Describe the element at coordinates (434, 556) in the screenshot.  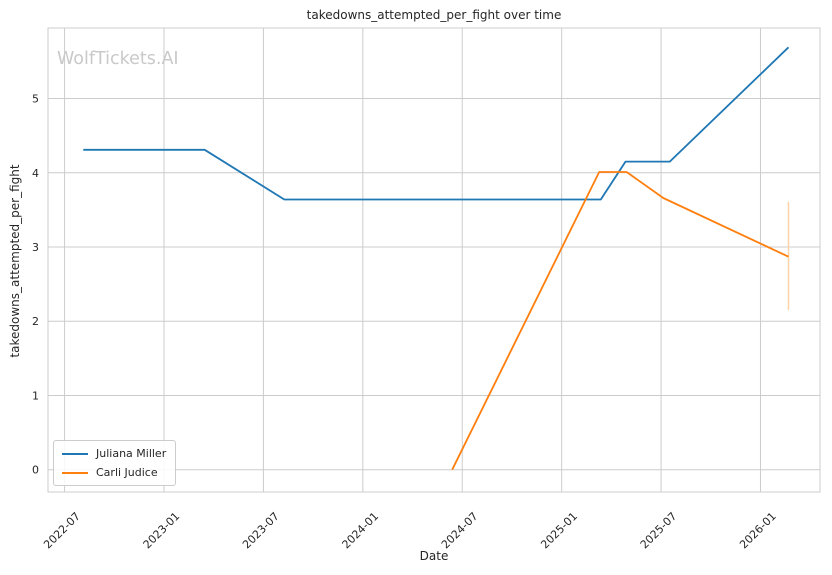
I see `x-axis-label: Date` at that location.